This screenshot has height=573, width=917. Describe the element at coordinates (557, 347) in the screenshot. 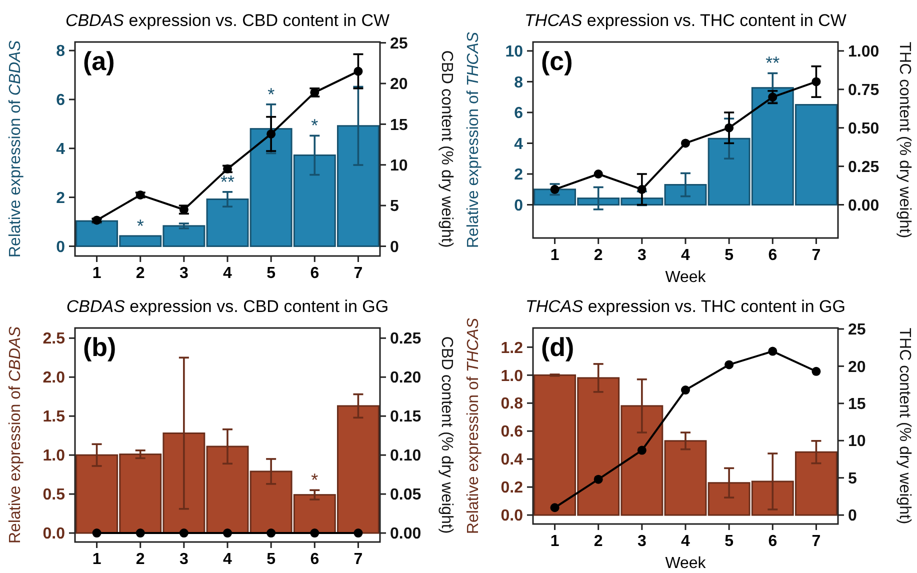

I see `annotation: (d)` at that location.